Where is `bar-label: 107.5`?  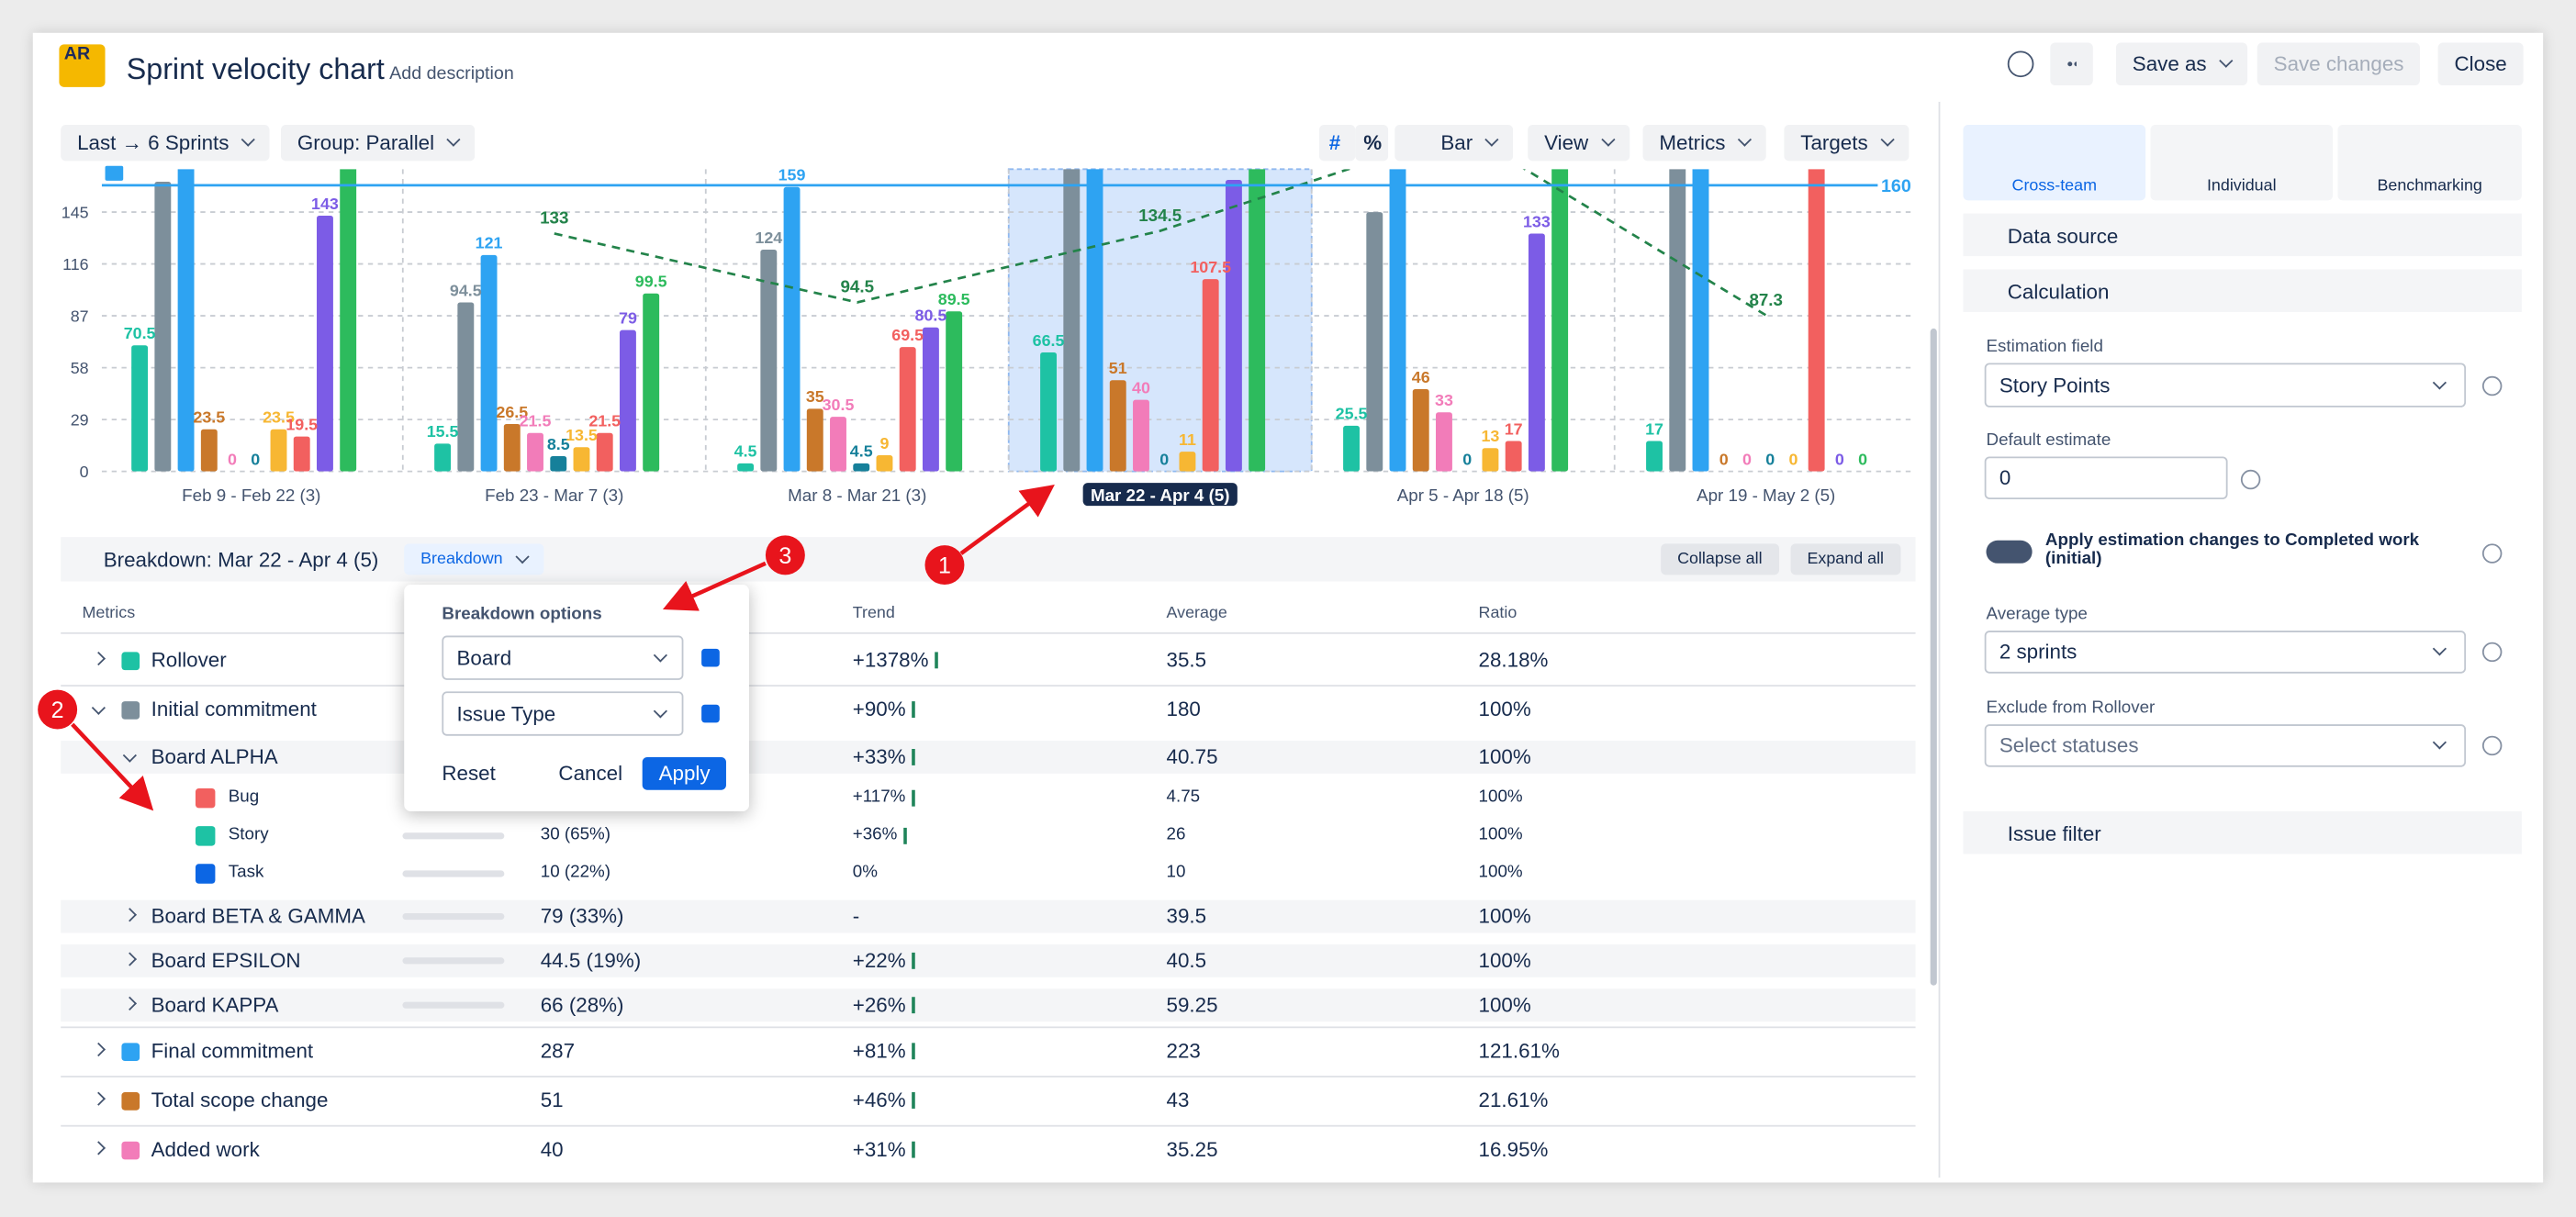
bar-label: 107.5 is located at coordinates (1210, 267).